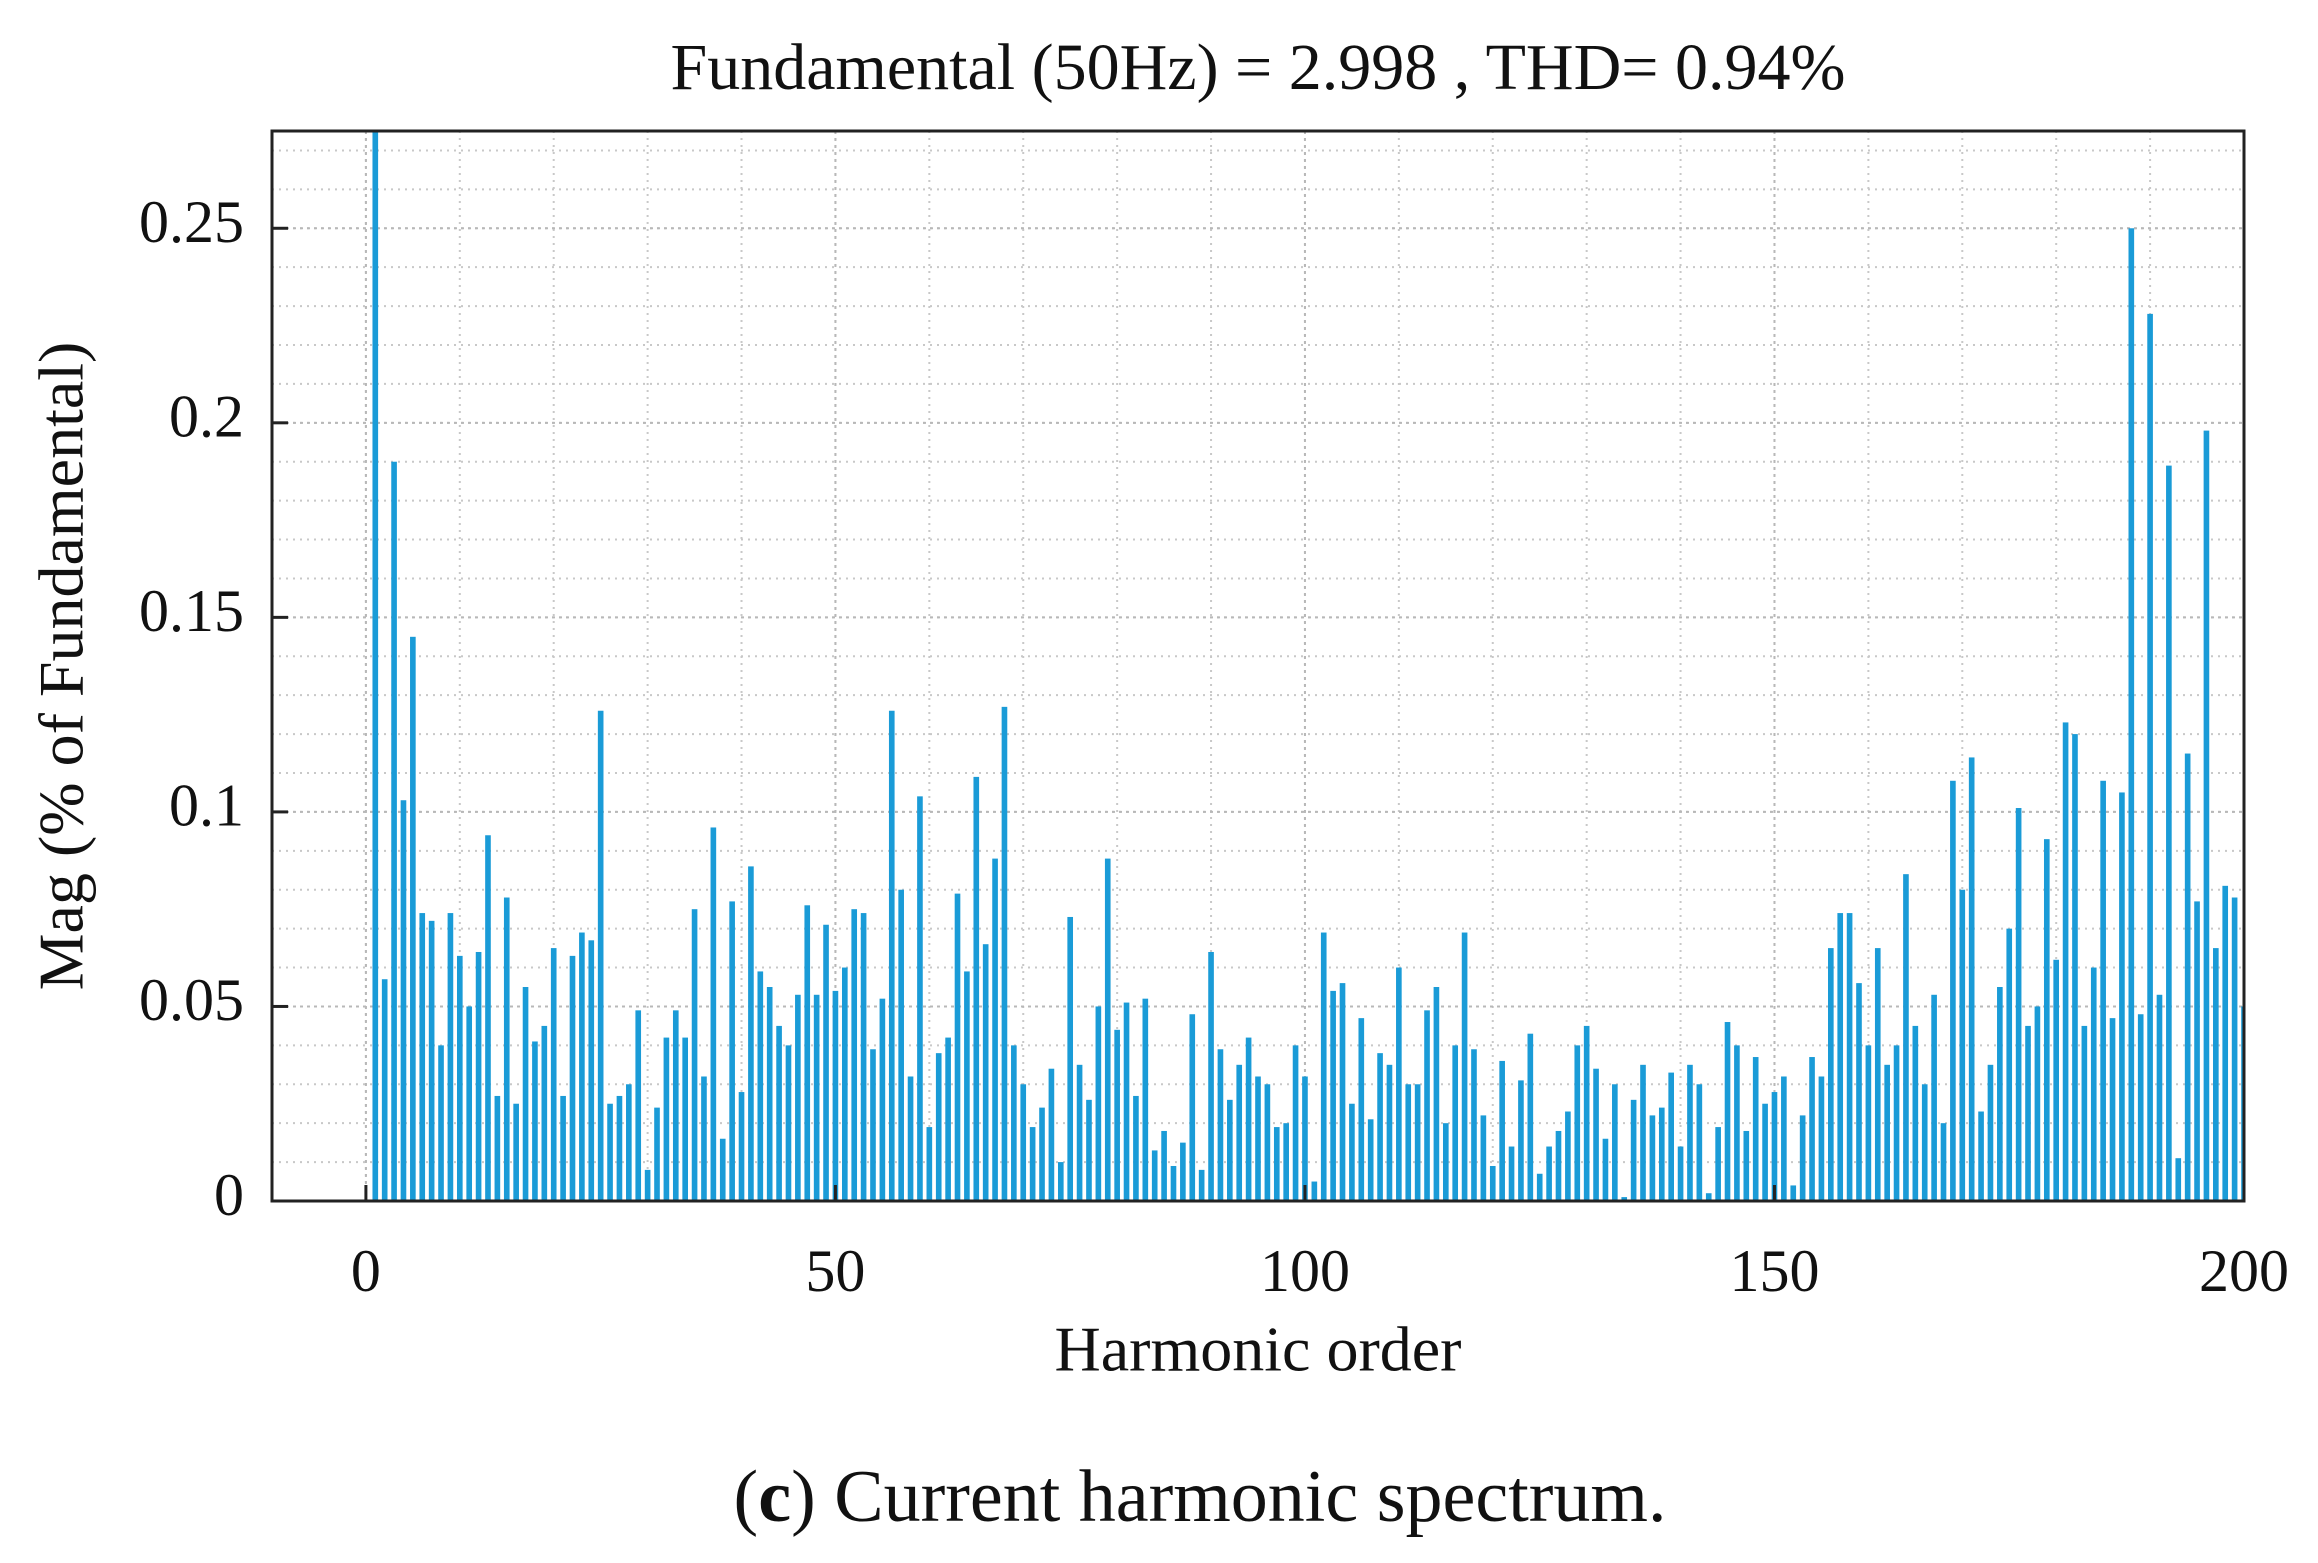 The image size is (2318, 1563). Describe the element at coordinates (1200, 1497) in the screenshot. I see `caption: (c) Current harmonic spectrum.` at that location.